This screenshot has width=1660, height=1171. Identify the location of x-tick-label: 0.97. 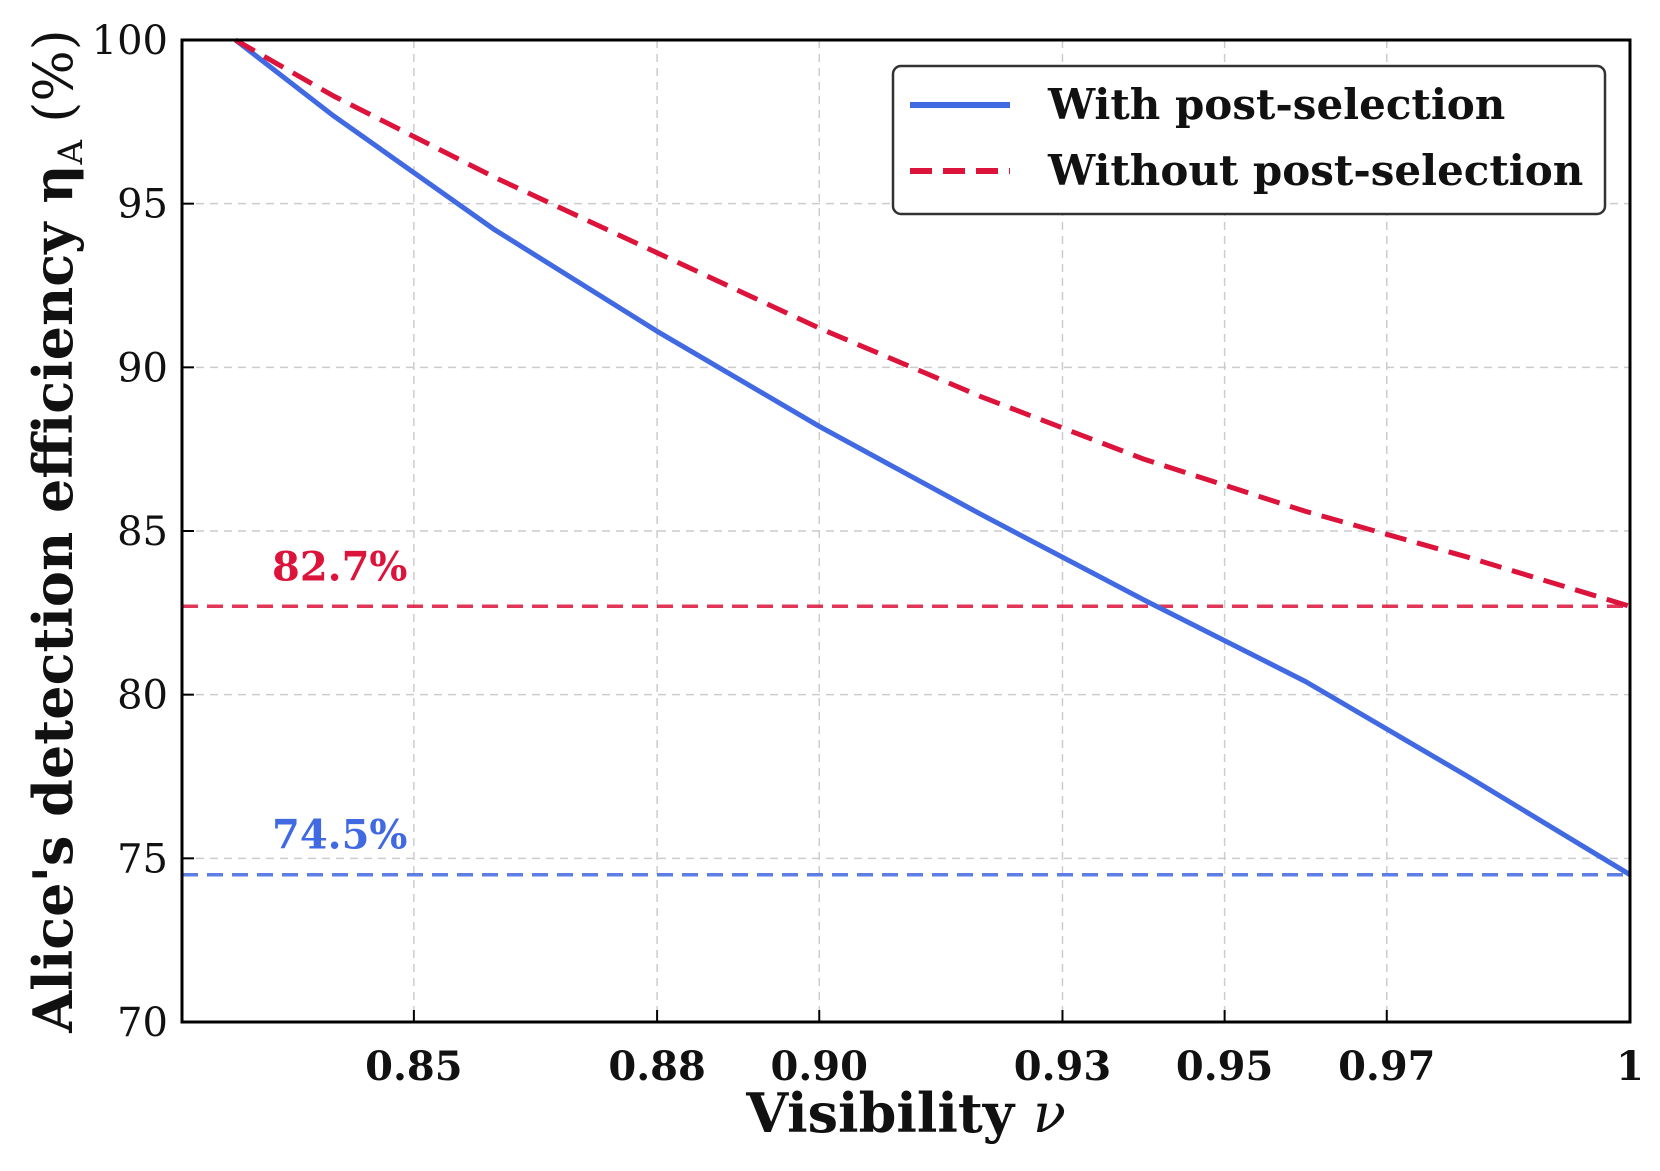
(1386, 1066).